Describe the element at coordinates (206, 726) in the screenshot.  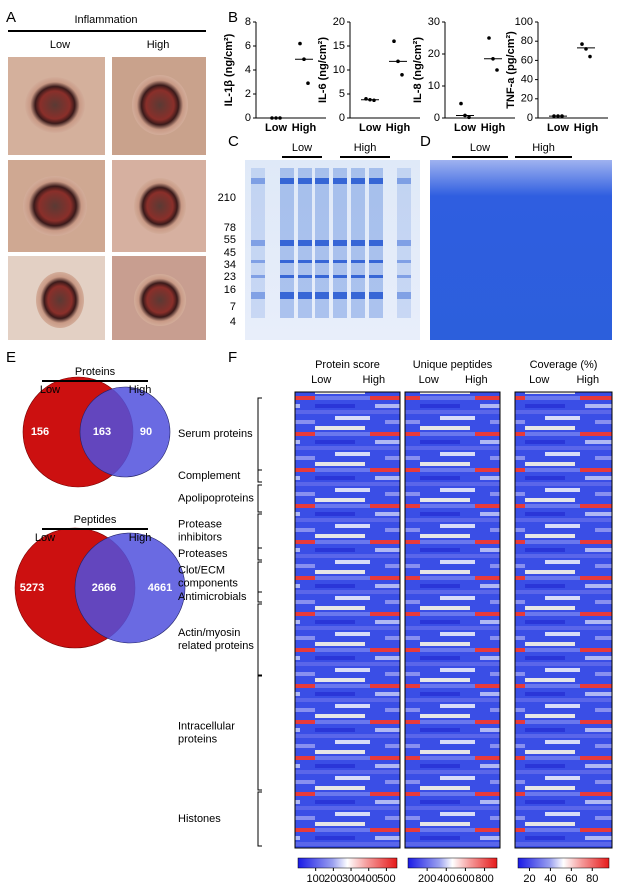
I see `row-group-label: Intracellular` at that location.